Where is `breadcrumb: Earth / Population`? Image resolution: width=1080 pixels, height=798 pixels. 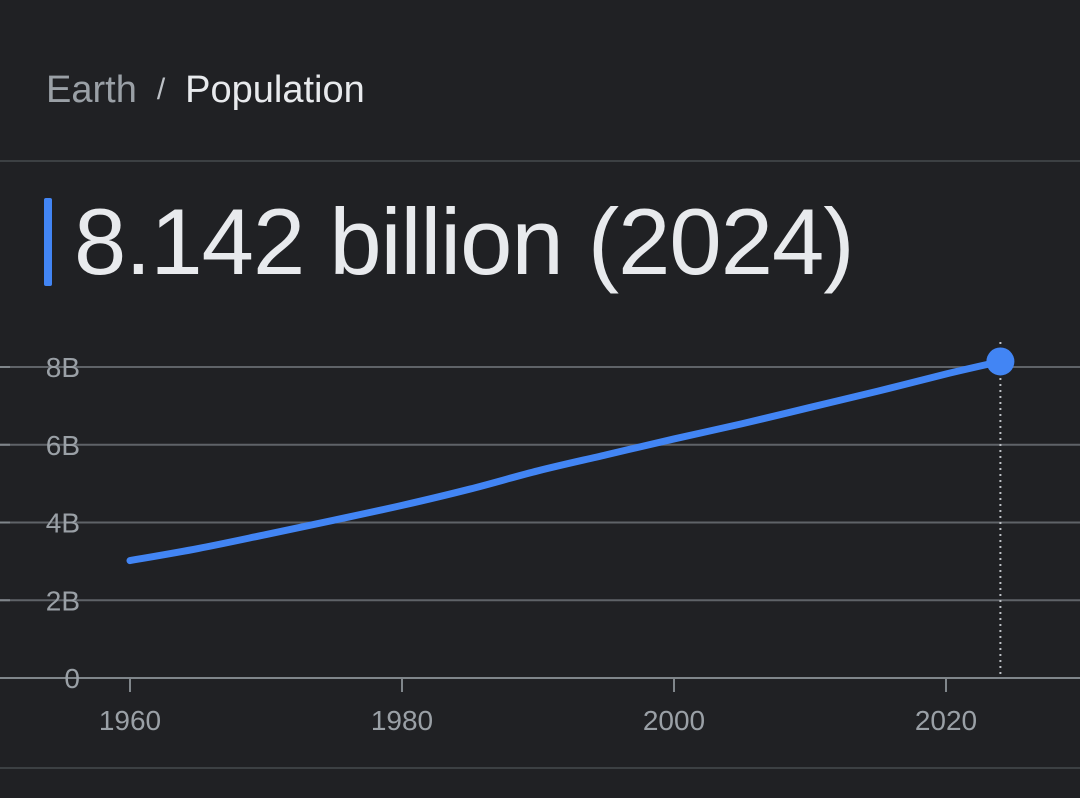
breadcrumb: Earth / Population is located at coordinates (205, 90).